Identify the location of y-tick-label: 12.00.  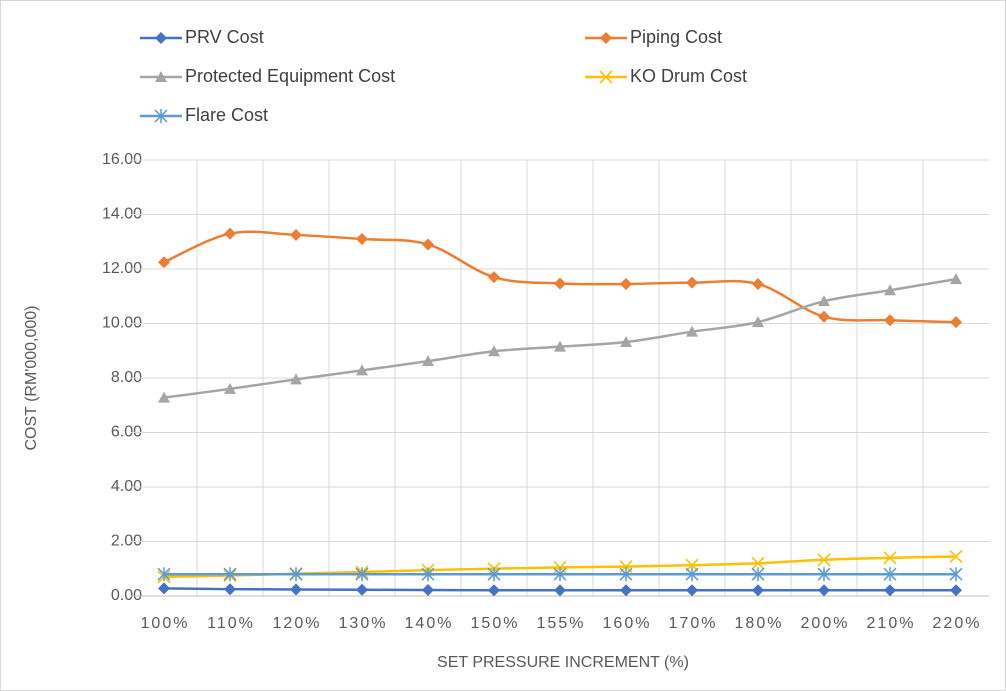
(122, 268).